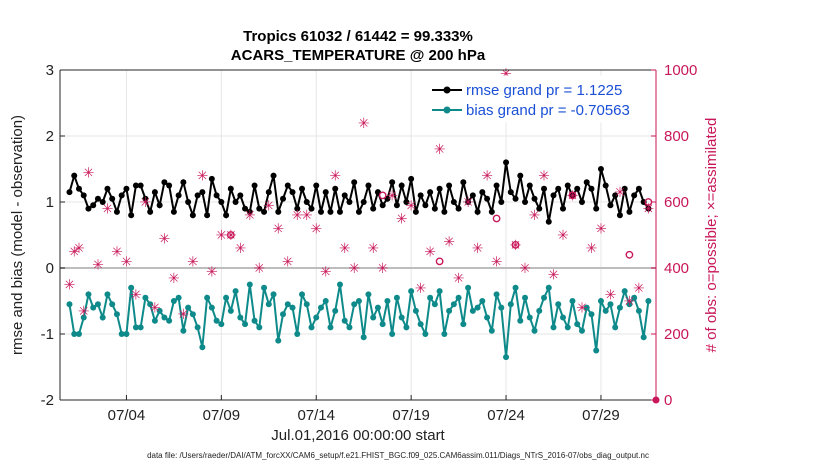 This screenshot has width=830, height=470. I want to click on legend-label-rmse: rmse grand pr = 1.1225, so click(544, 90).